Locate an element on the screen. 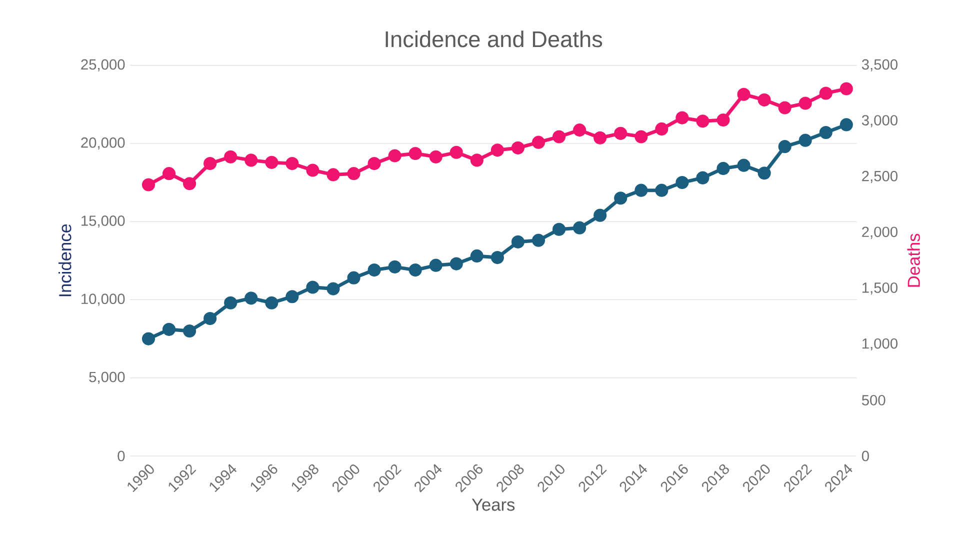 This screenshot has width=961, height=542. y-tick-label: 5,000 is located at coordinates (107, 378).